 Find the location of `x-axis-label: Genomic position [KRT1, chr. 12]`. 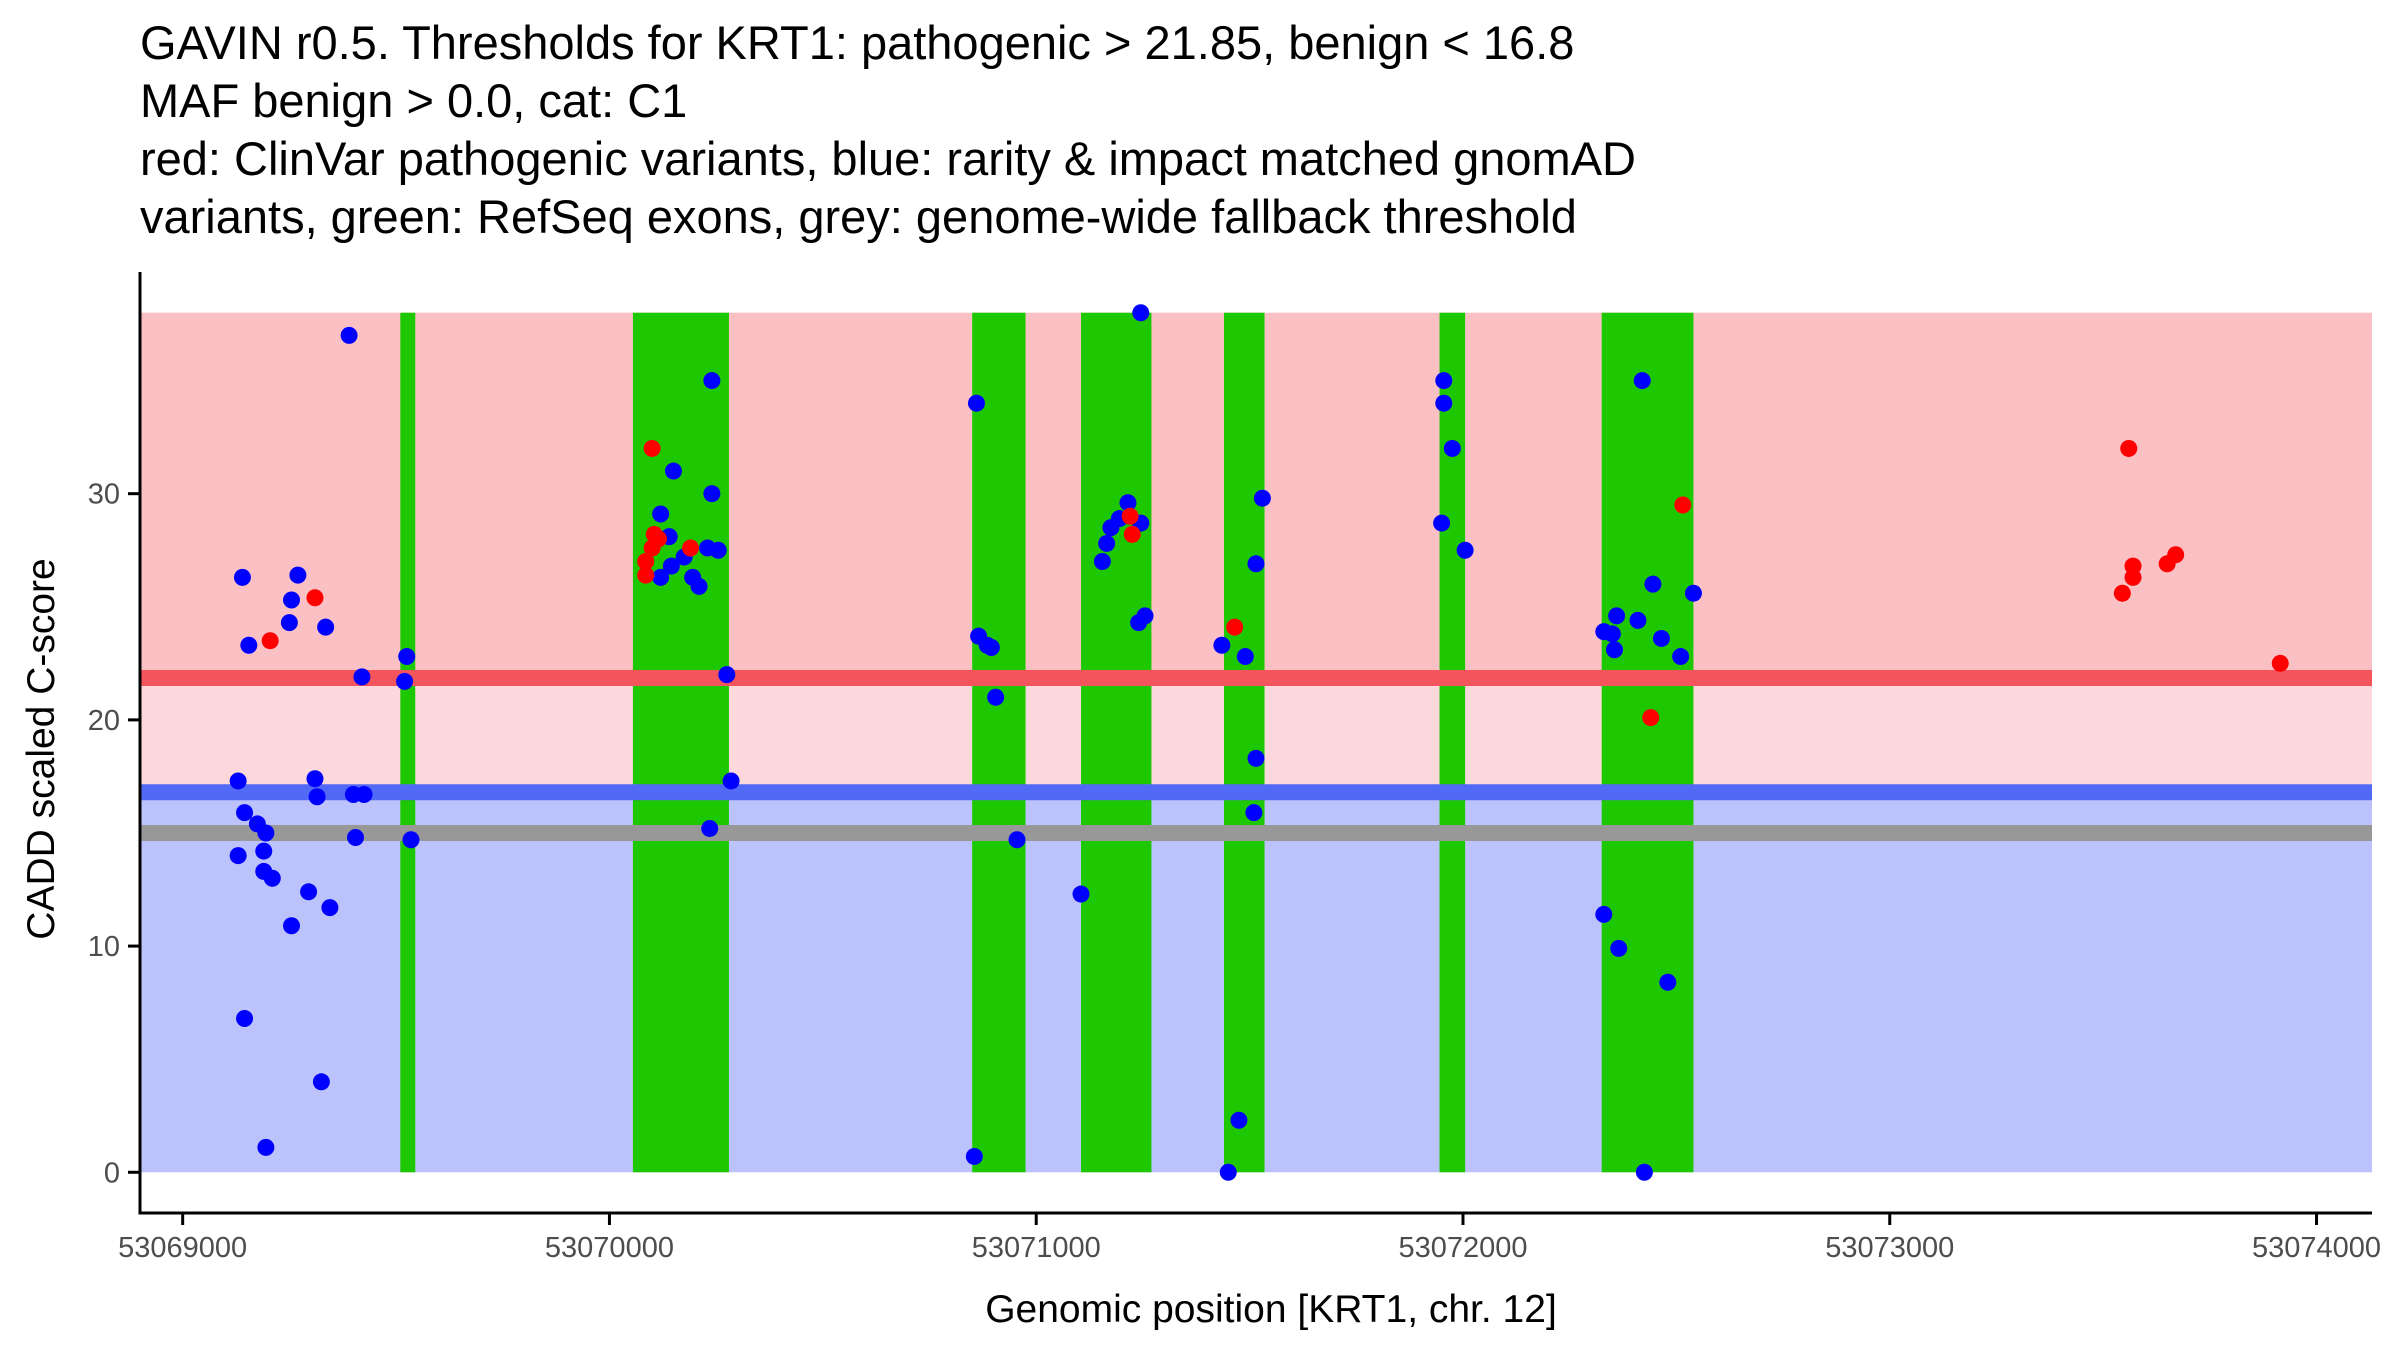

x-axis-label: Genomic position [KRT1, chr. 12] is located at coordinates (1271, 1309).